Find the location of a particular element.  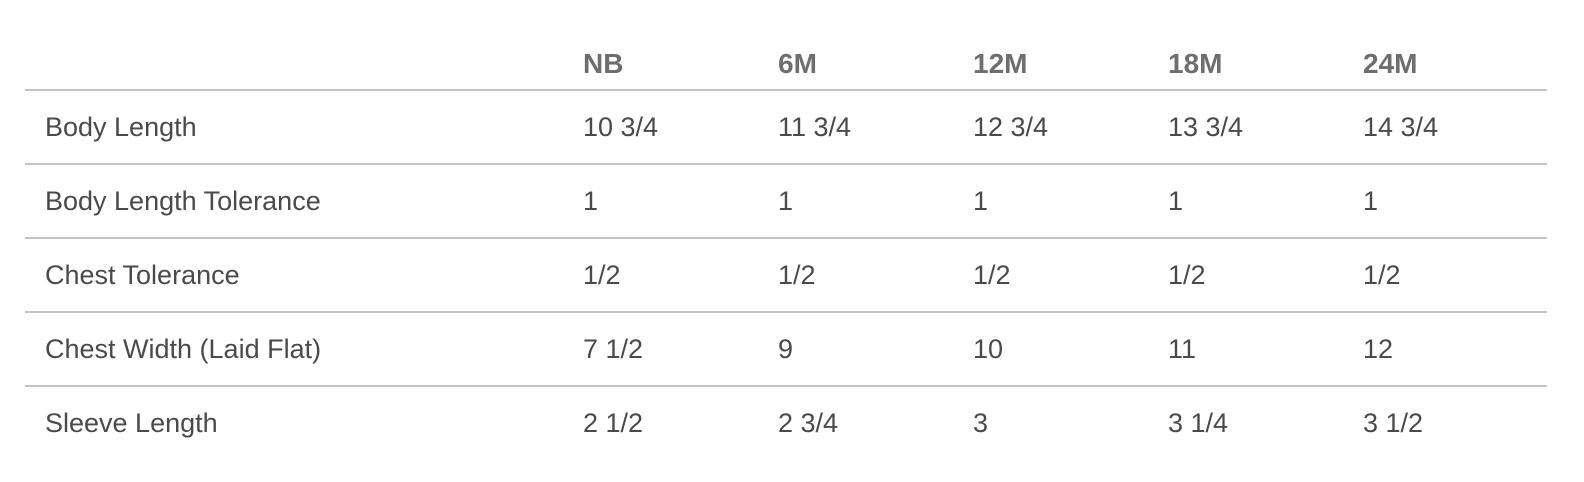

table-cell: 11 is located at coordinates (1245, 348).